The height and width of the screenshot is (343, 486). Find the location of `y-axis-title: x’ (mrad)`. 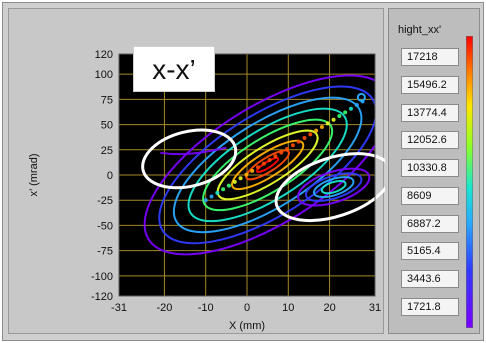

y-axis-title: x’ (mrad) is located at coordinates (34, 175).